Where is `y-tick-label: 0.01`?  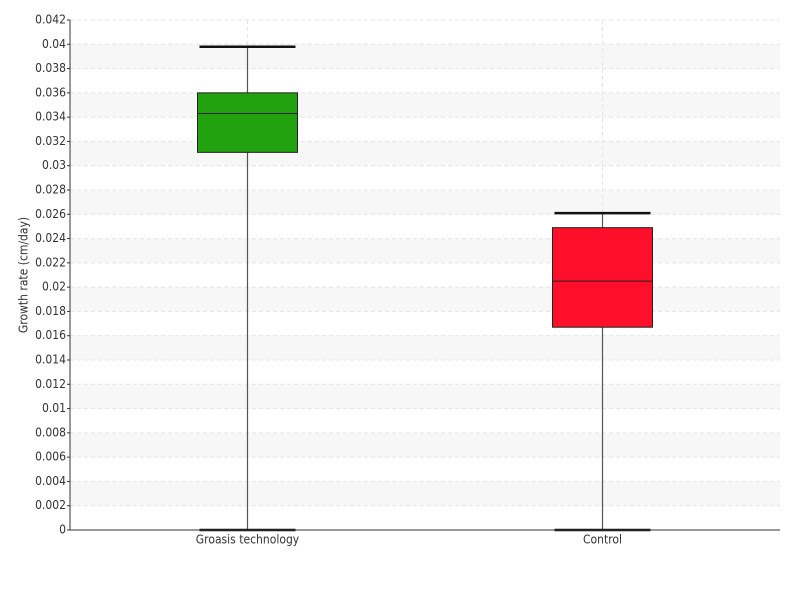
y-tick-label: 0.01 is located at coordinates (54, 408).